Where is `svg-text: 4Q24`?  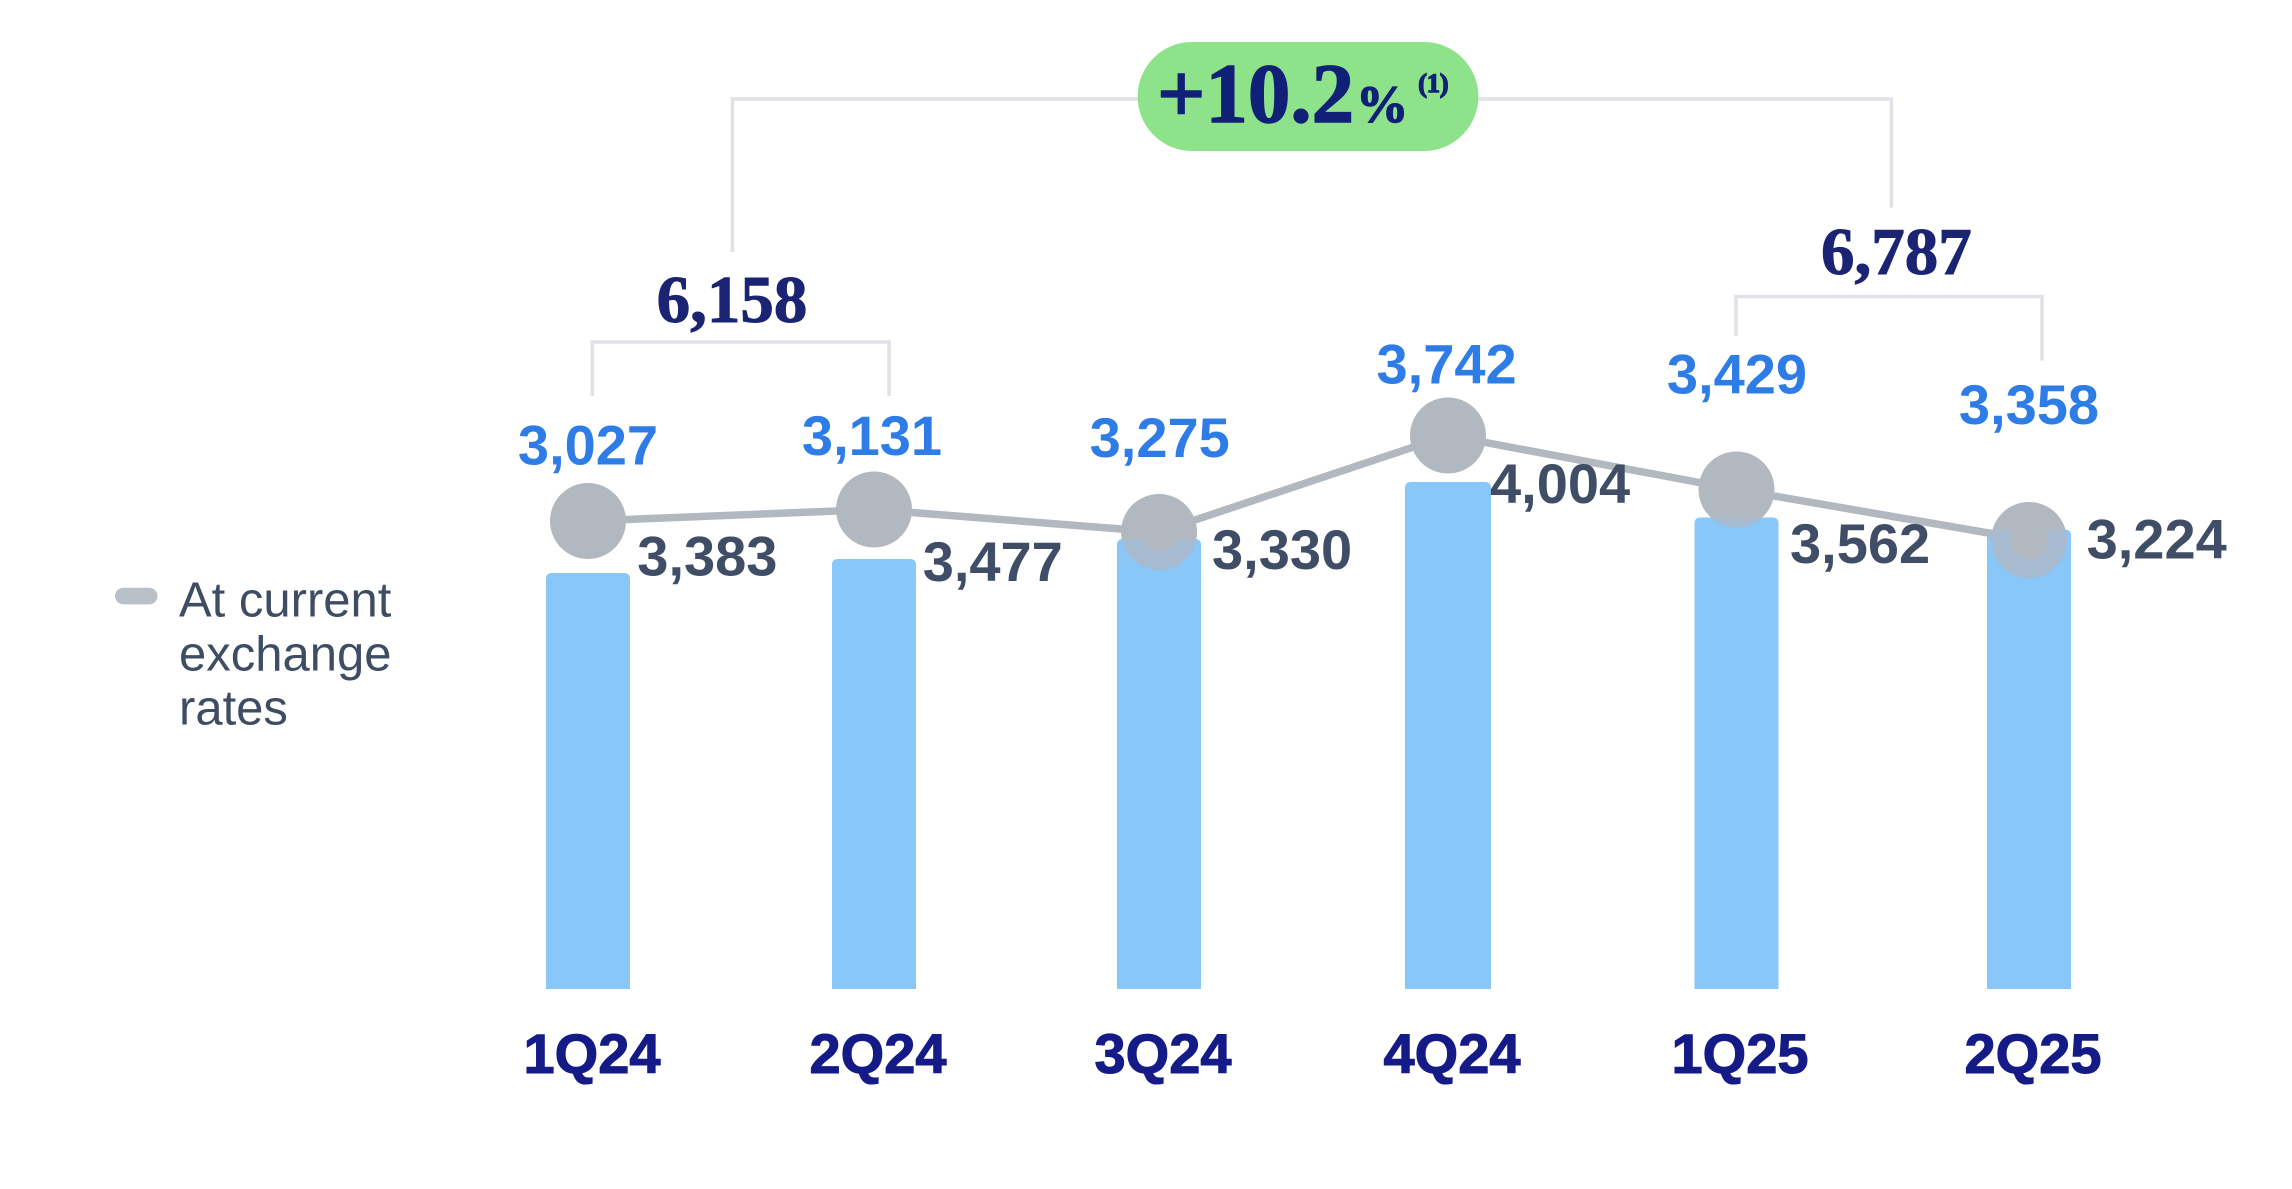
svg-text: 4Q24 is located at coordinates (1452, 1053).